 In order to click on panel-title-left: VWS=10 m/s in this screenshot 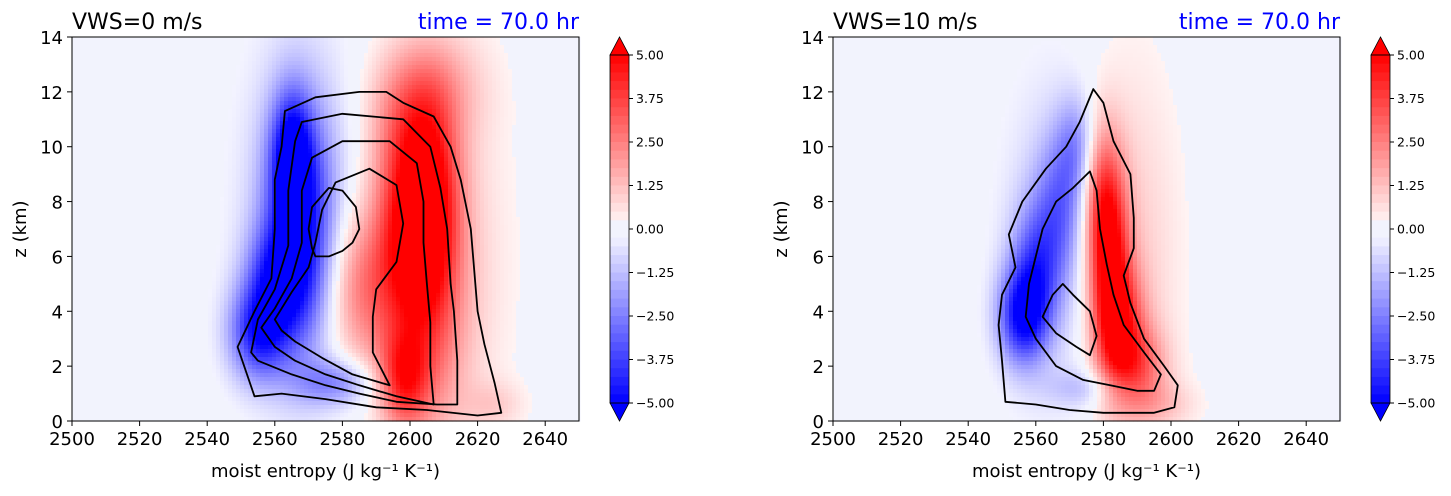, I will do `click(905, 22)`.